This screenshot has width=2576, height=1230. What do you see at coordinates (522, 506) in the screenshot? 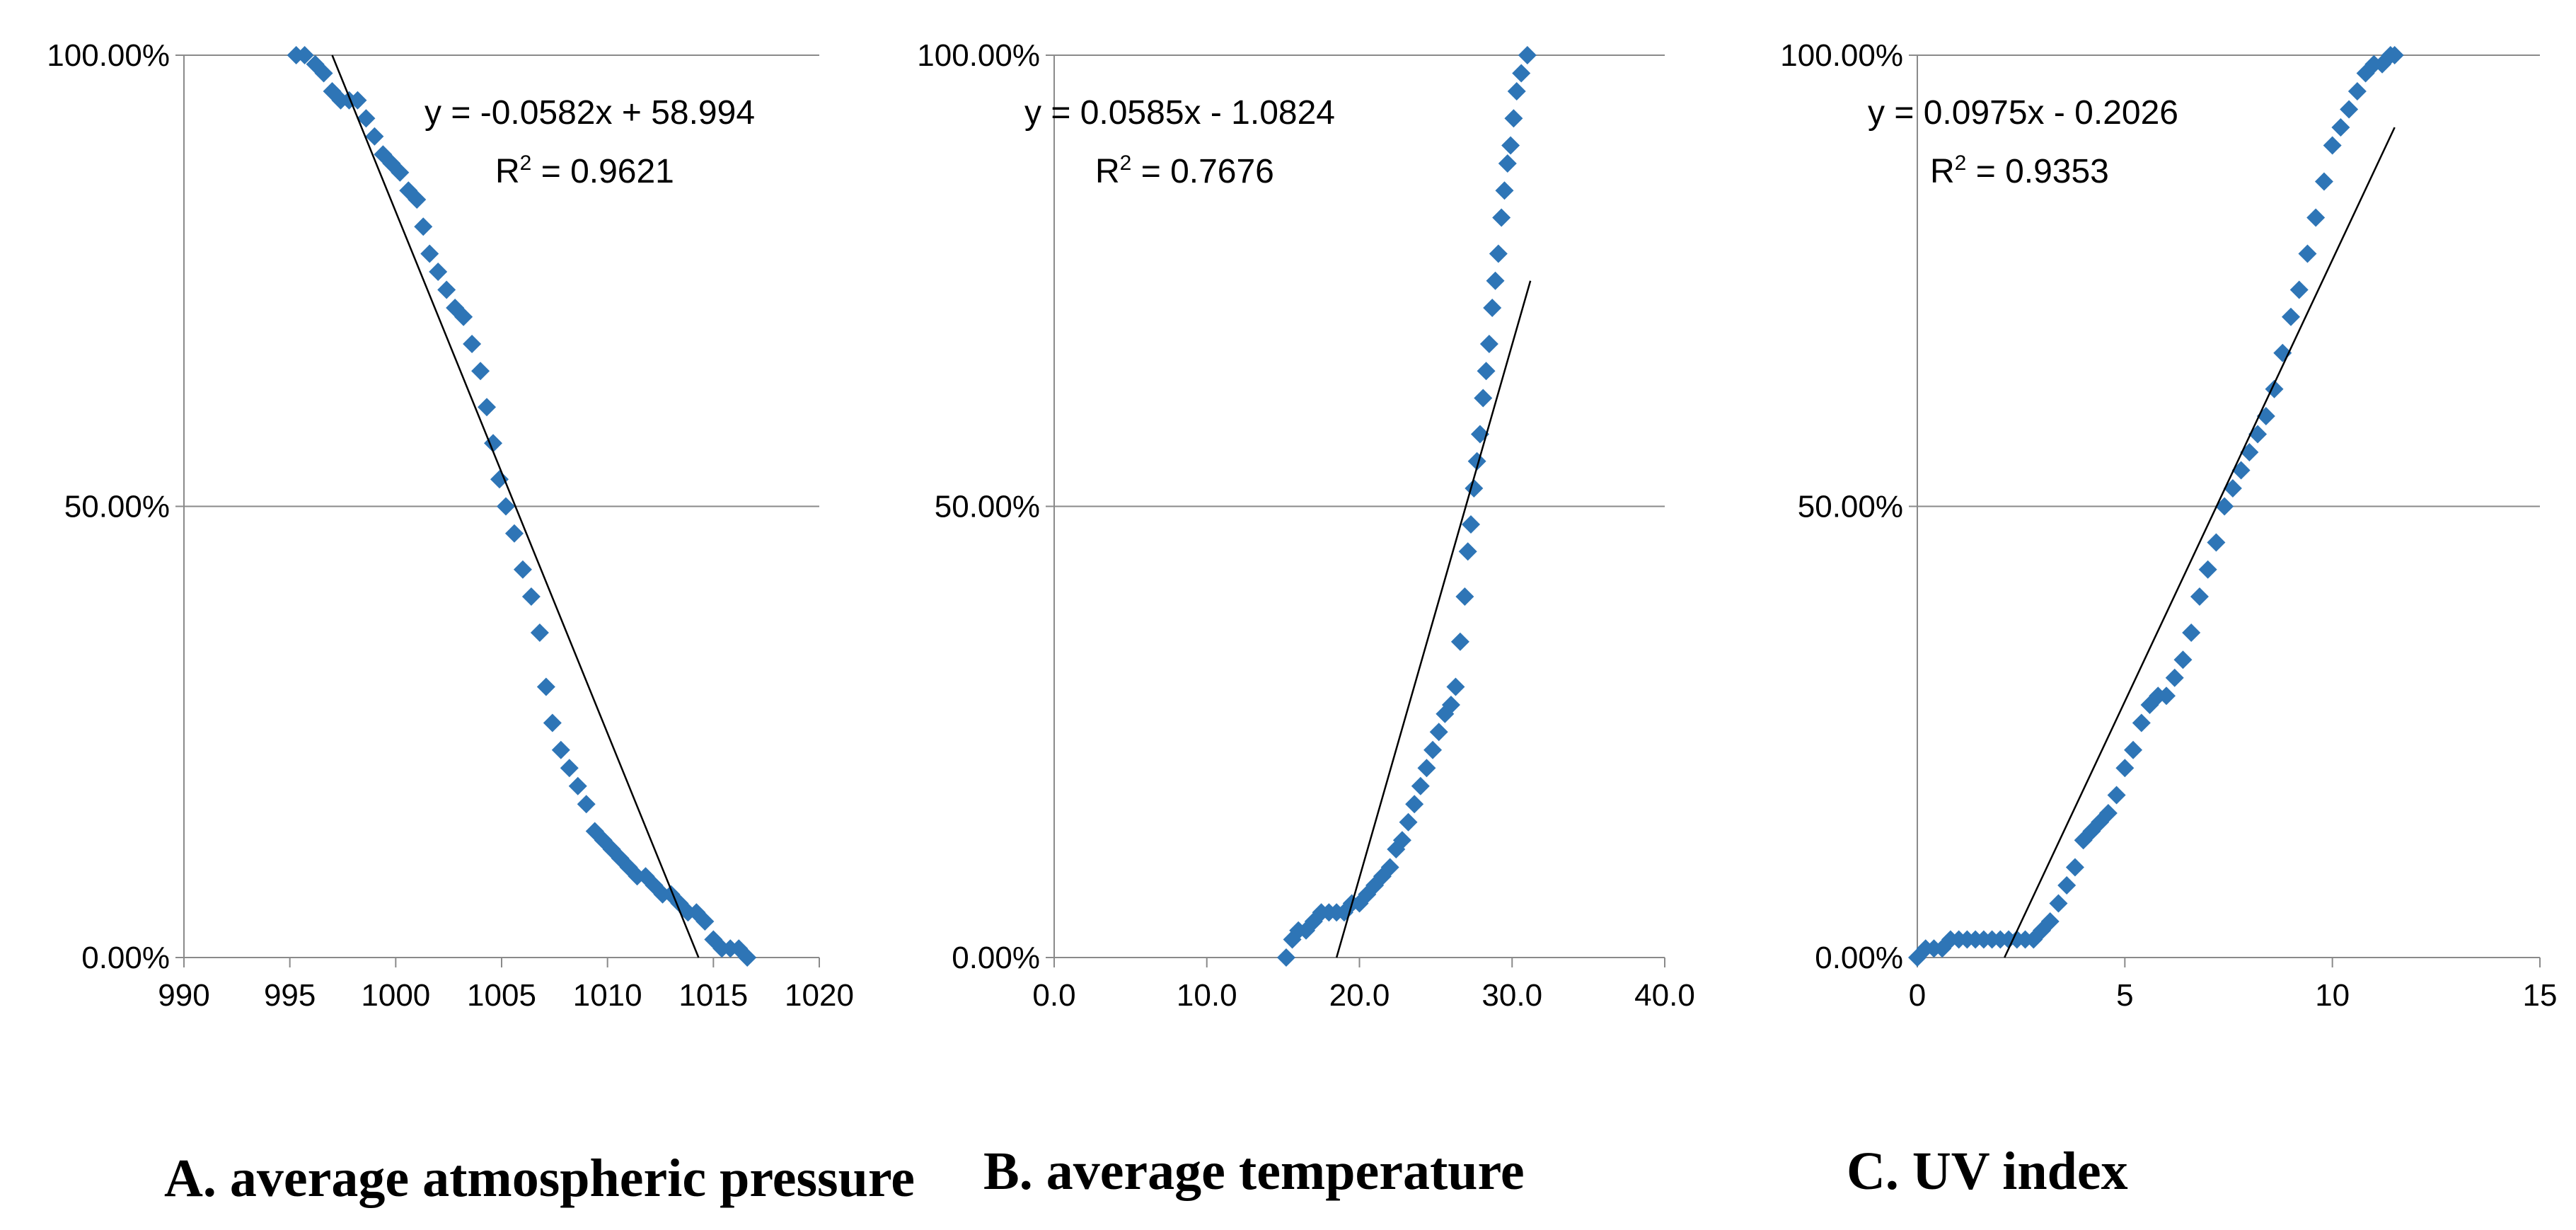
I see `scatter-points-a` at bounding box center [522, 506].